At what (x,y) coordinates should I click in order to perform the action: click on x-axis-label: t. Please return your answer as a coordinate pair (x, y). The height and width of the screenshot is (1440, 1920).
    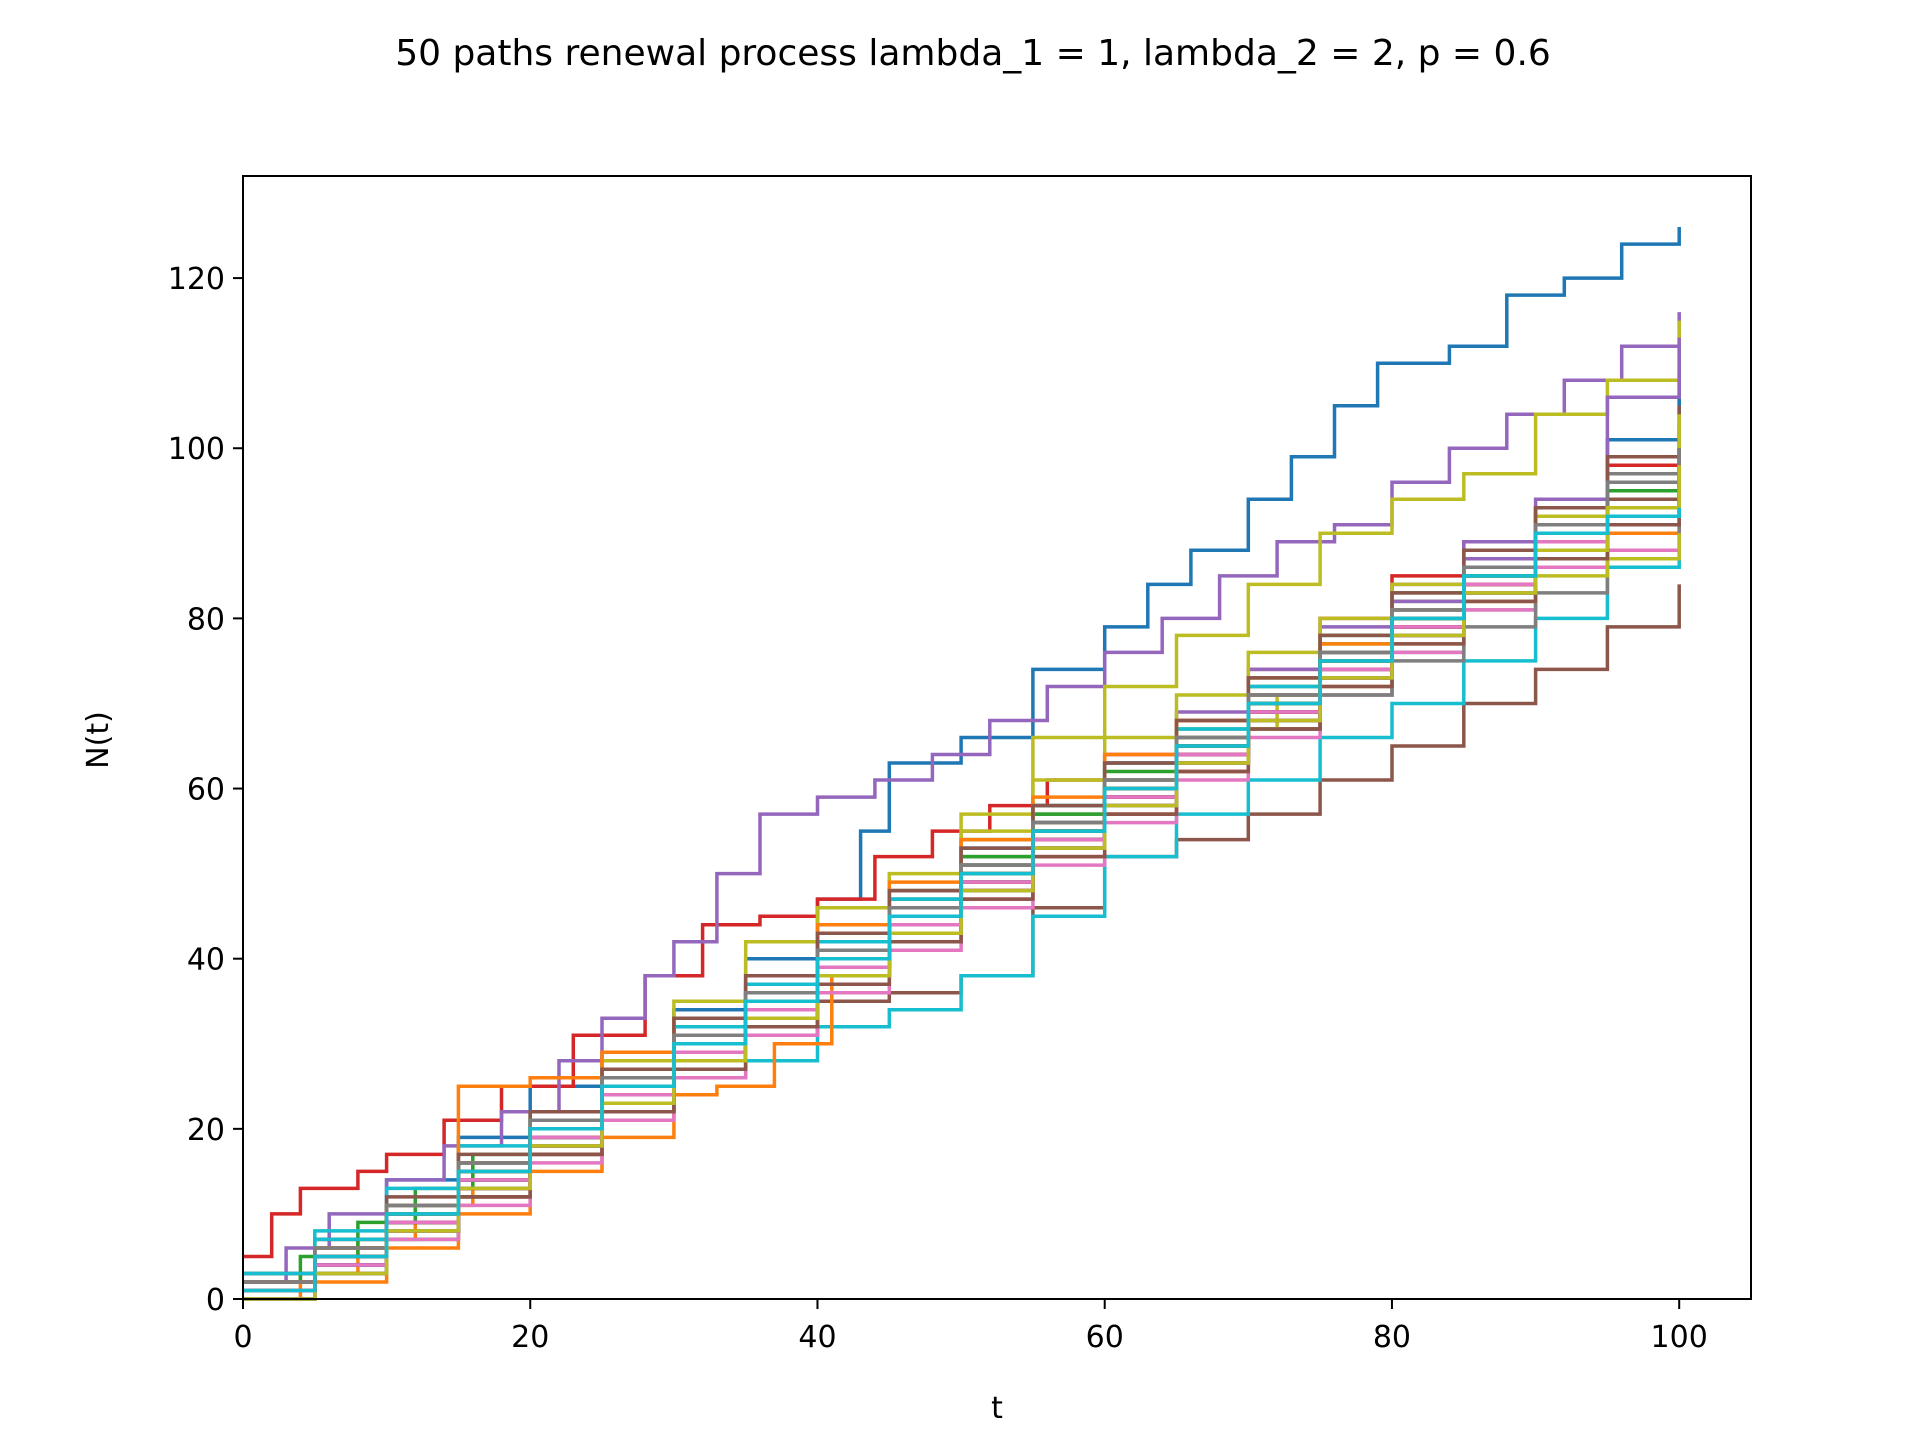
    Looking at the image, I should click on (997, 1408).